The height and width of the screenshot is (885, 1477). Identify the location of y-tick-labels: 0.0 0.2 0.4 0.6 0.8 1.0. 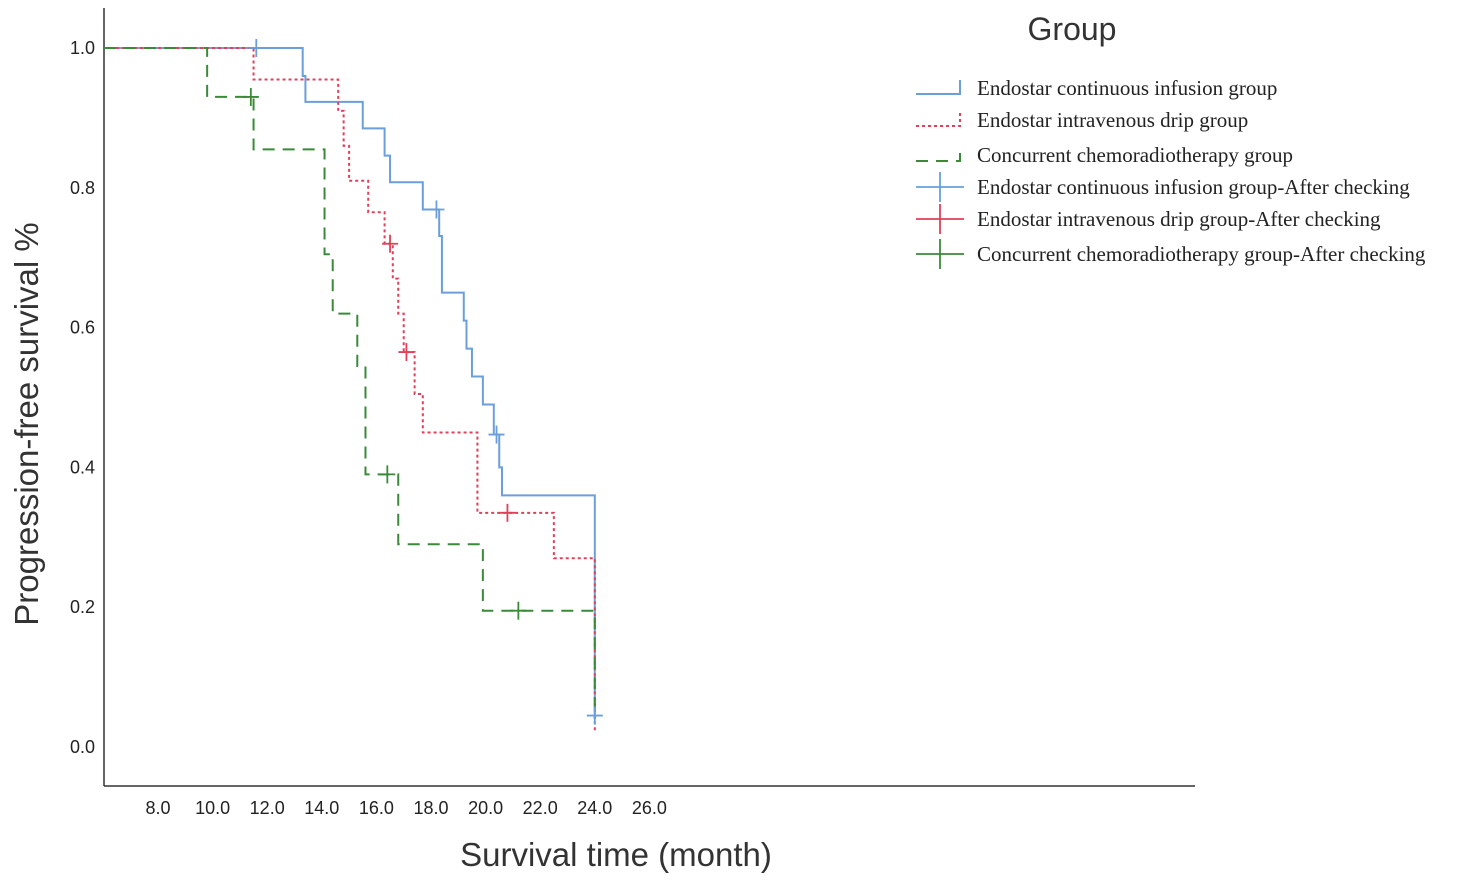
(82, 397).